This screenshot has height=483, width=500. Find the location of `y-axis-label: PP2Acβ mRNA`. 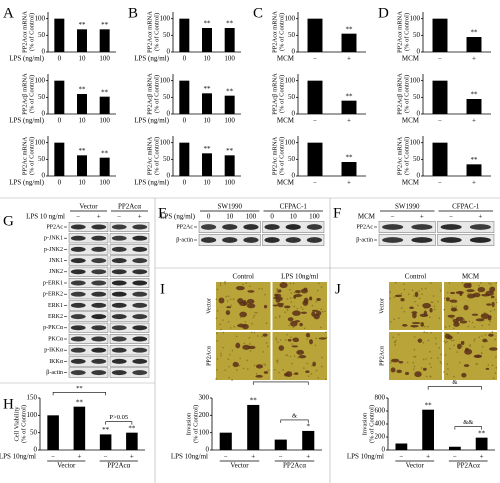

y-axis-label: PP2Acβ mRNA is located at coordinates (149, 94).